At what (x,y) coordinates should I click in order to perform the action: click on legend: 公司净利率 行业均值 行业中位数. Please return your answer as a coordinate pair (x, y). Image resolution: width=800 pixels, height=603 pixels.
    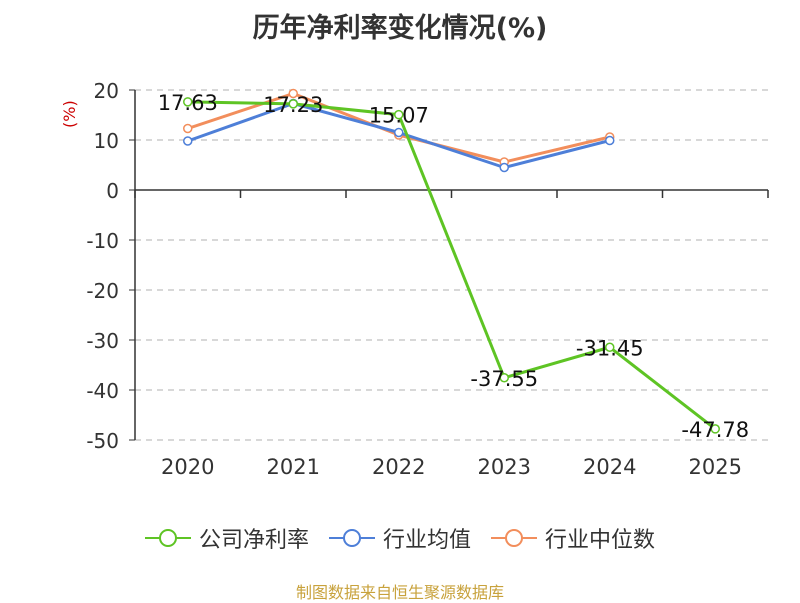
    Looking at the image, I should click on (400, 538).